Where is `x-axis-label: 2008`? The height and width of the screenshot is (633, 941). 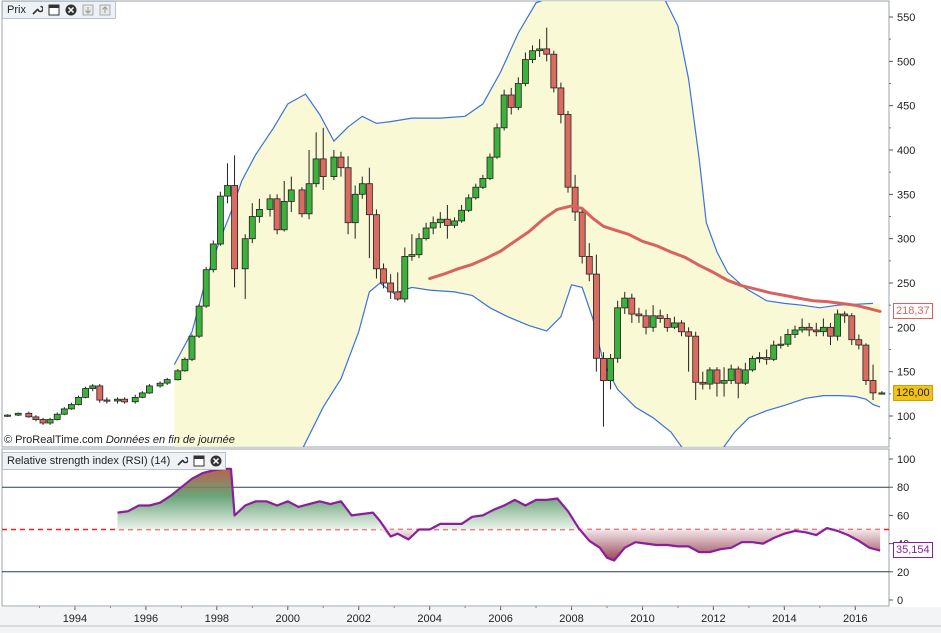
x-axis-label: 2008 is located at coordinates (571, 619).